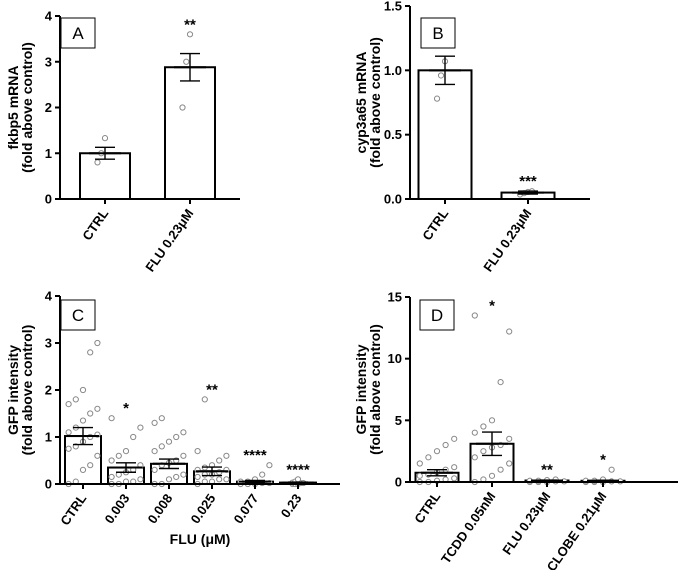 This screenshot has width=678, height=570. I want to click on y-axis-label: fkbp5 mRNA, so click(13, 107).